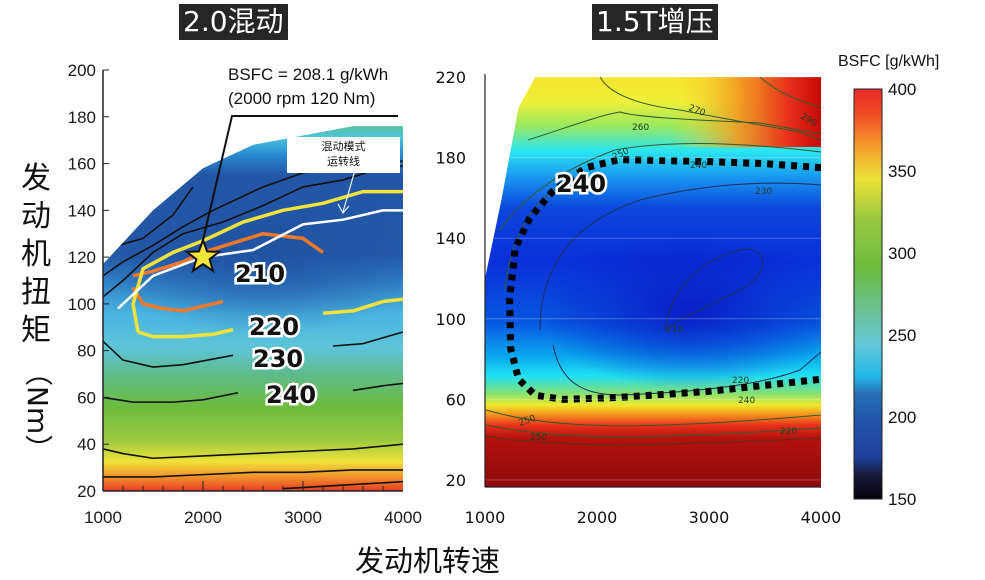  Describe the element at coordinates (868, 294) in the screenshot. I see `colorbar-scale` at that location.